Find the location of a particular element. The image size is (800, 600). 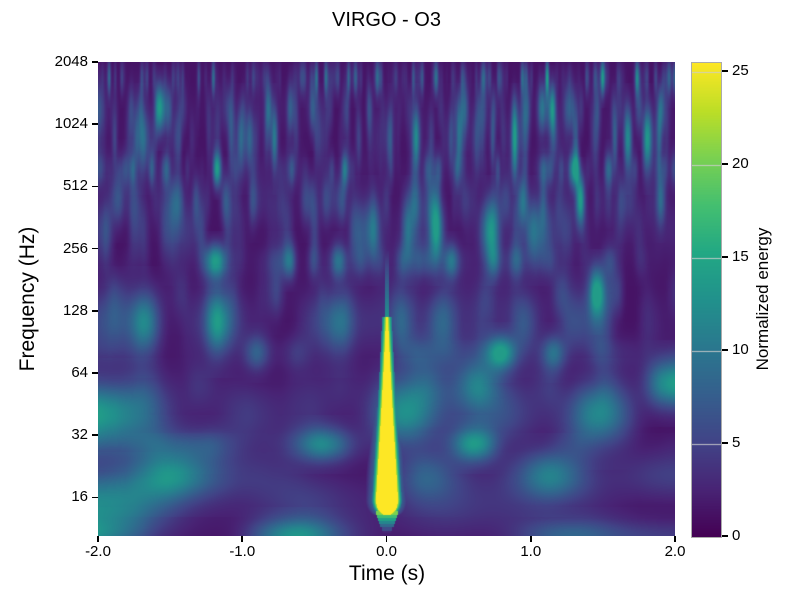

y-tick-label: 128 is located at coordinates (75, 310).